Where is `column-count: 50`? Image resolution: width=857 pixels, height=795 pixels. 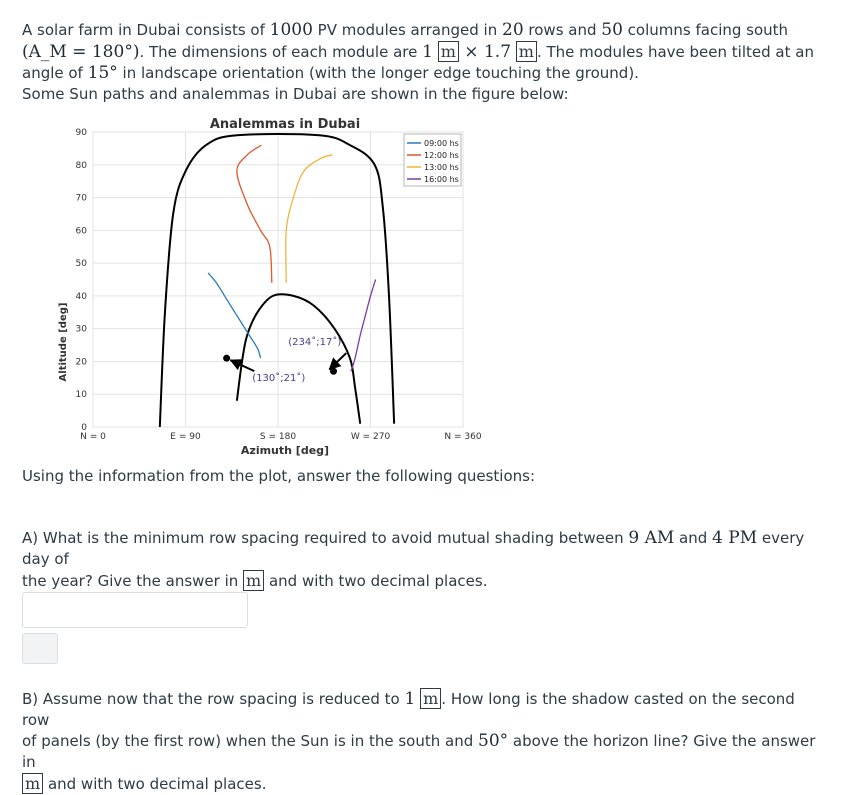 column-count: 50 is located at coordinates (612, 30).